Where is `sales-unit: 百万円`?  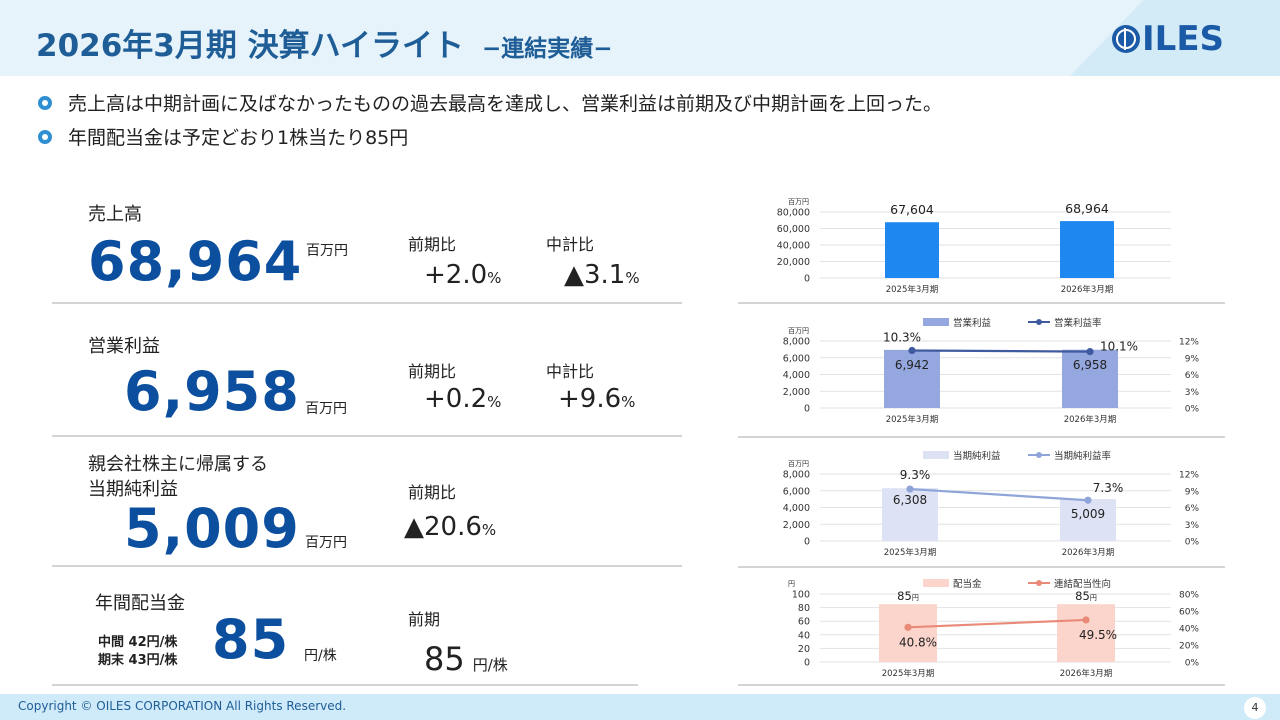
sales-unit: 百万円 is located at coordinates (327, 251).